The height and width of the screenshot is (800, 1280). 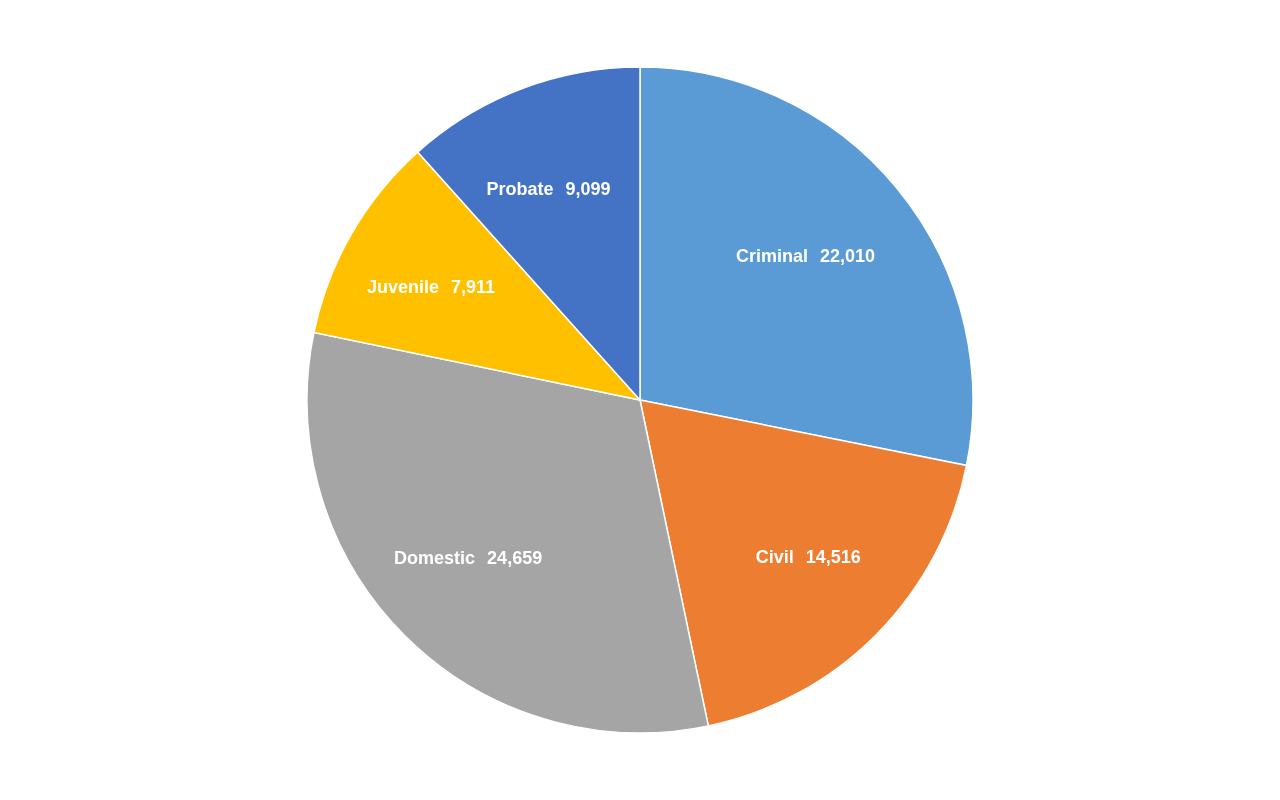 What do you see at coordinates (473, 286) in the screenshot?
I see `data-label: 7,911` at bounding box center [473, 286].